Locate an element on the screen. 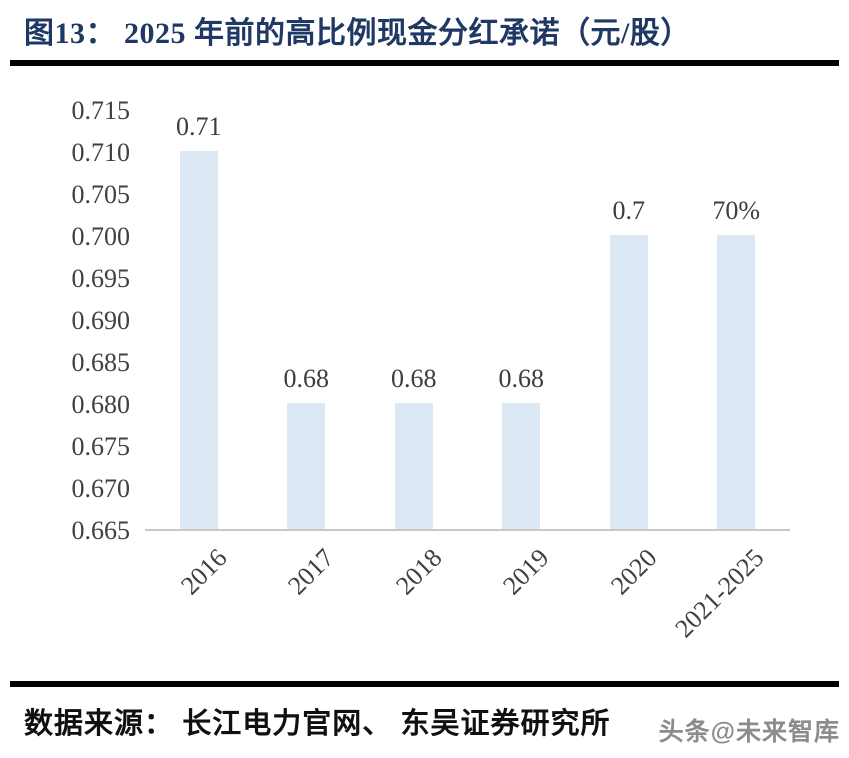 The width and height of the screenshot is (849, 758). x-axis: 2016 2017 2018 2019 2020 2021-2025 is located at coordinates (467, 598).